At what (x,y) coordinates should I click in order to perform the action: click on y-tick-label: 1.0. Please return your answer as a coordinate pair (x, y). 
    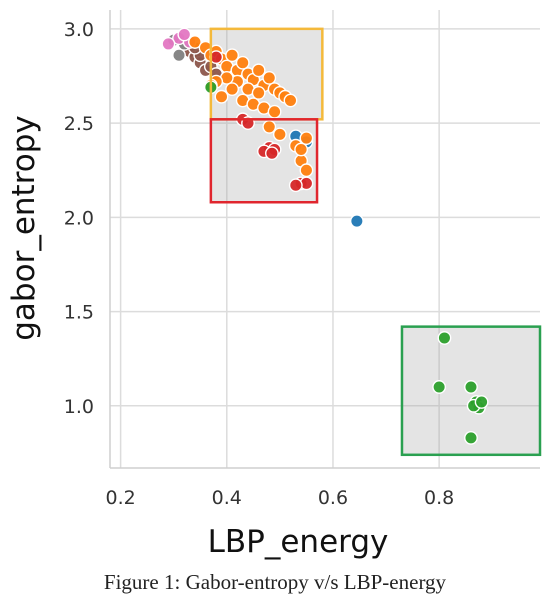
    Looking at the image, I should click on (79, 407).